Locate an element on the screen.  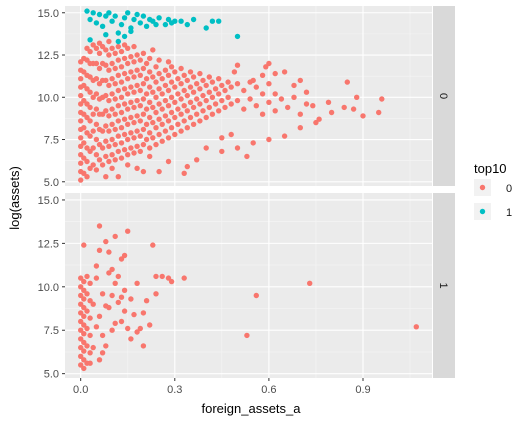
legend-label-0: 0 is located at coordinates (509, 189).